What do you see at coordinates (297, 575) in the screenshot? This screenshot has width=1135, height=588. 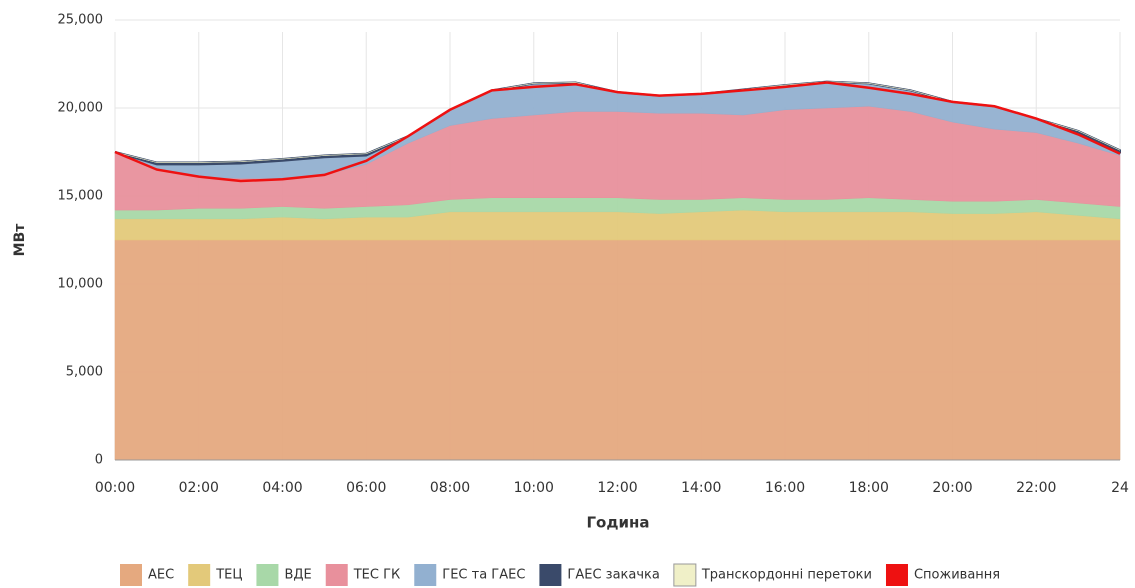 I see `legend-label: ВДЕ` at bounding box center [297, 575].